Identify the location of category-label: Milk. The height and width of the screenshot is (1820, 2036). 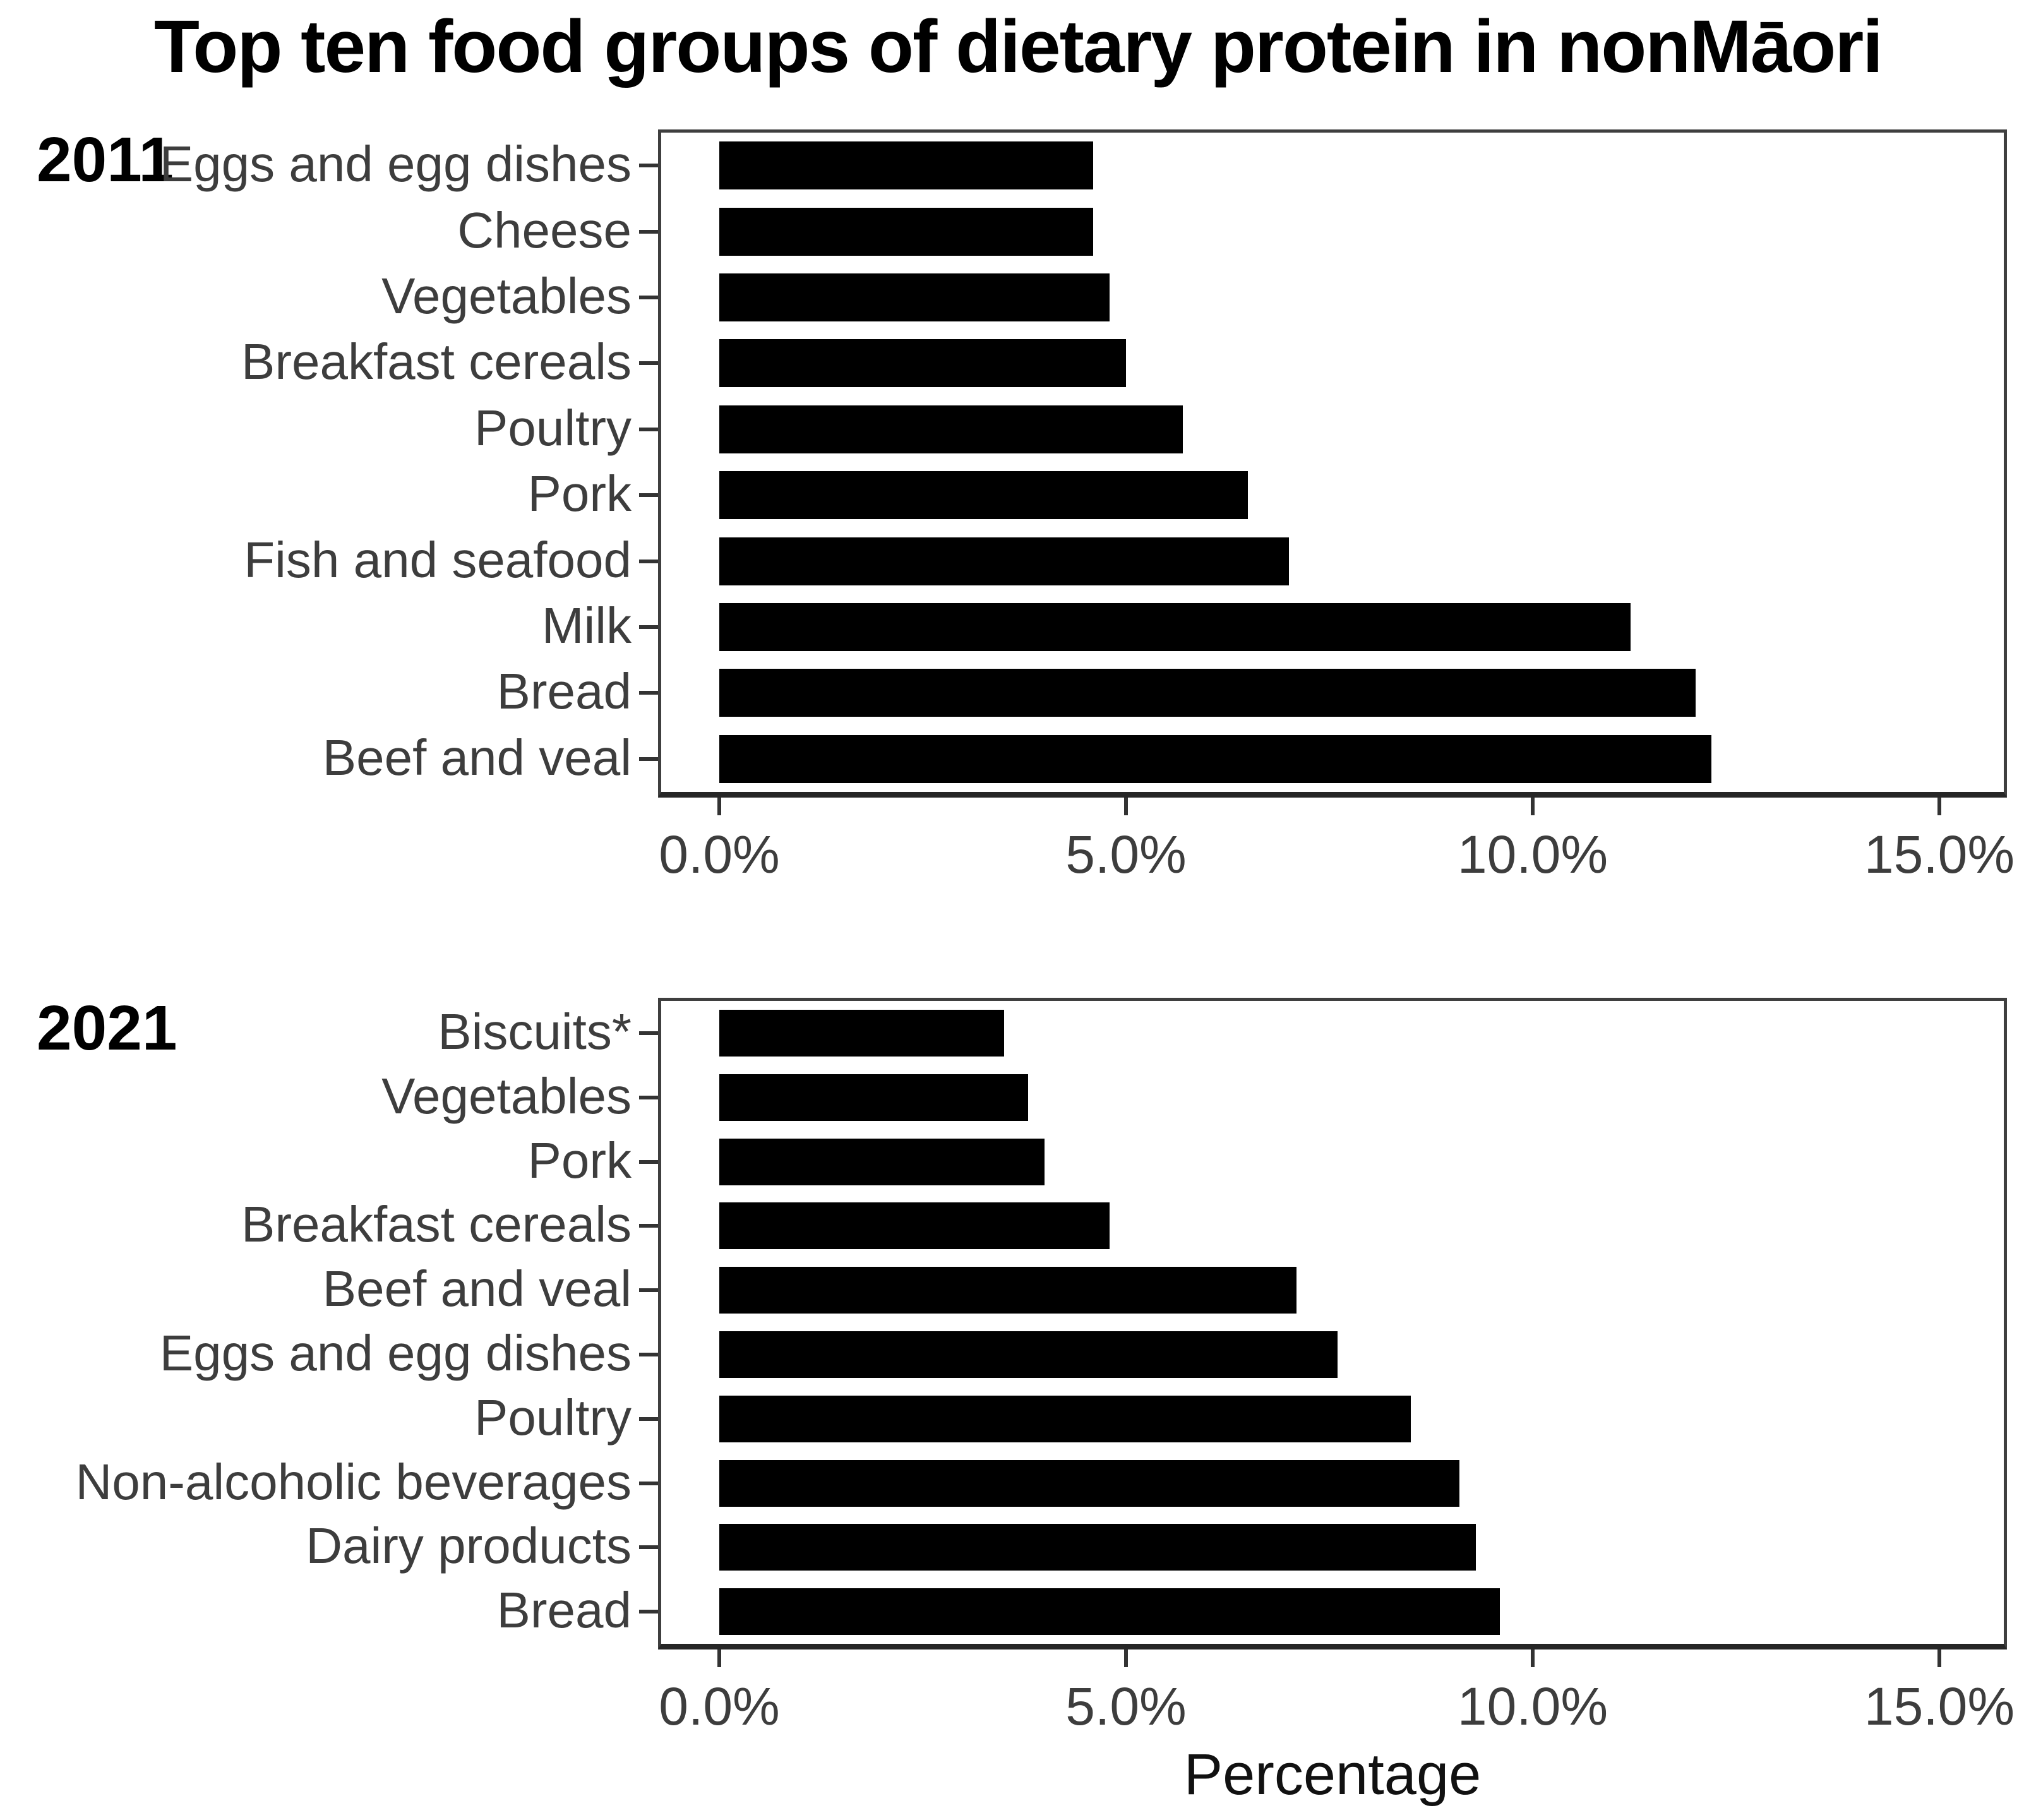
(586, 625).